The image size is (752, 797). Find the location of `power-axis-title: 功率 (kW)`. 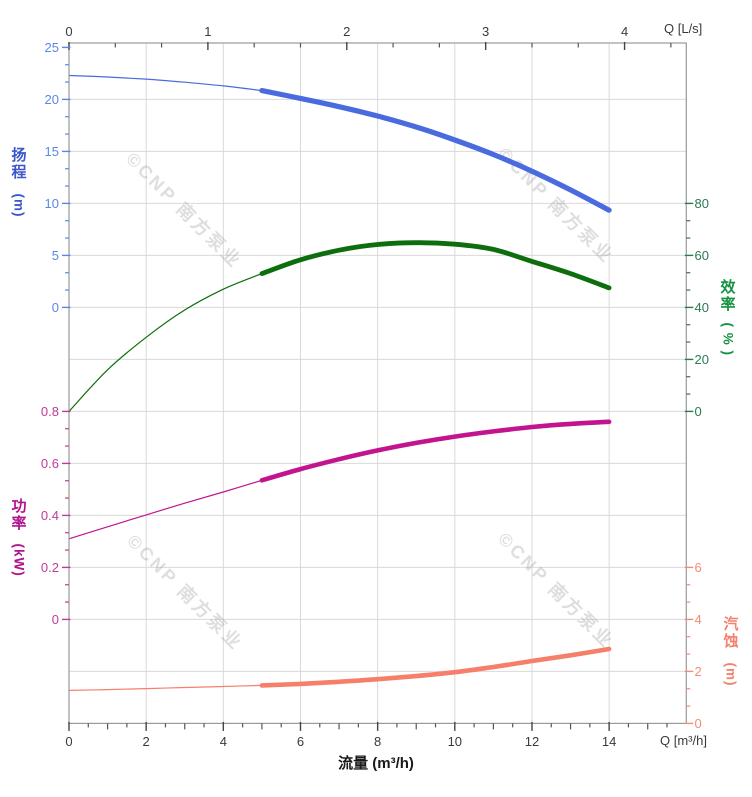

power-axis-title: 功率 (kW) is located at coordinates (19, 537).